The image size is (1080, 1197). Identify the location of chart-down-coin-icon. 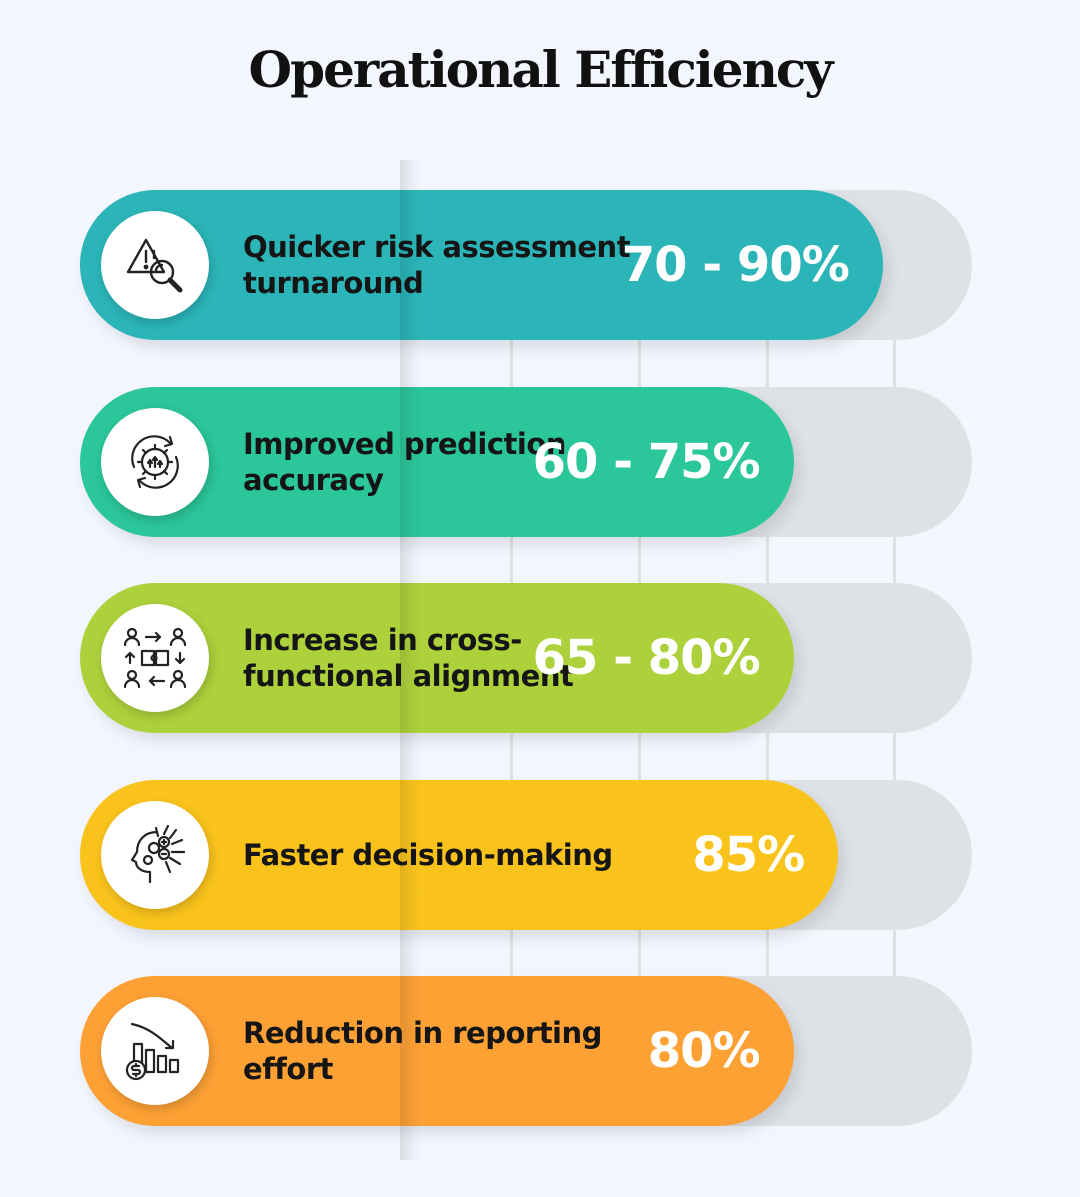
(155, 1051).